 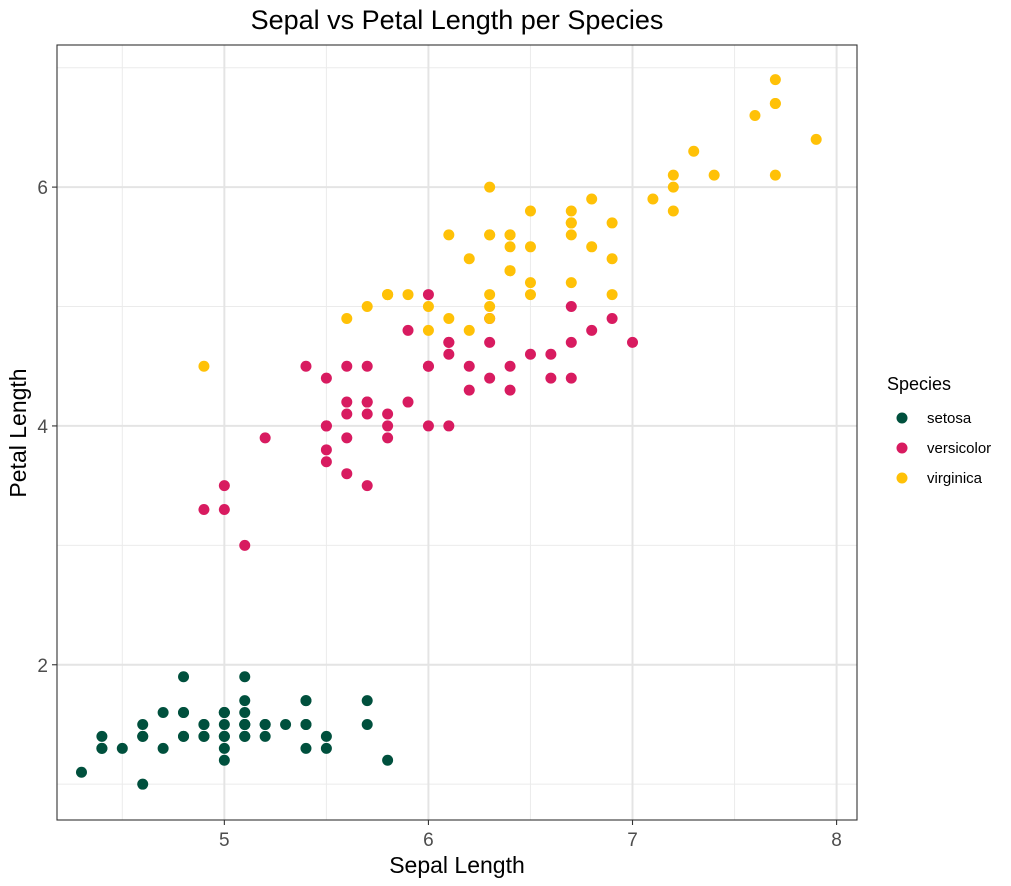 I want to click on x-tick-label-3: 8, so click(x=836, y=840).